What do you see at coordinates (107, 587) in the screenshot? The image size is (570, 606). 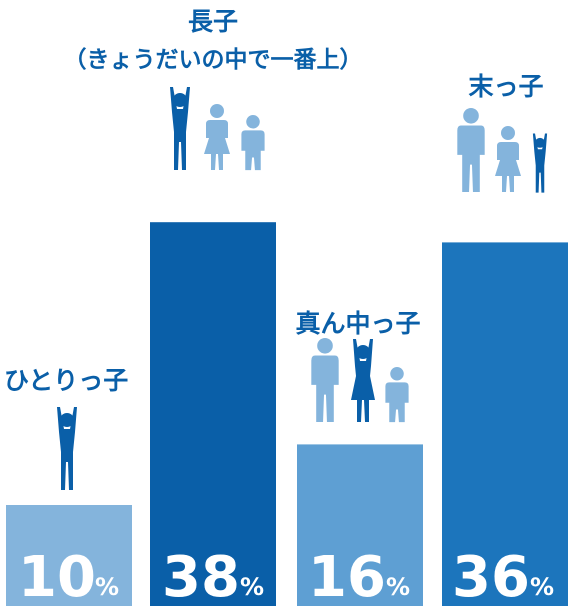 I see `value-unit-only-child: %` at bounding box center [107, 587].